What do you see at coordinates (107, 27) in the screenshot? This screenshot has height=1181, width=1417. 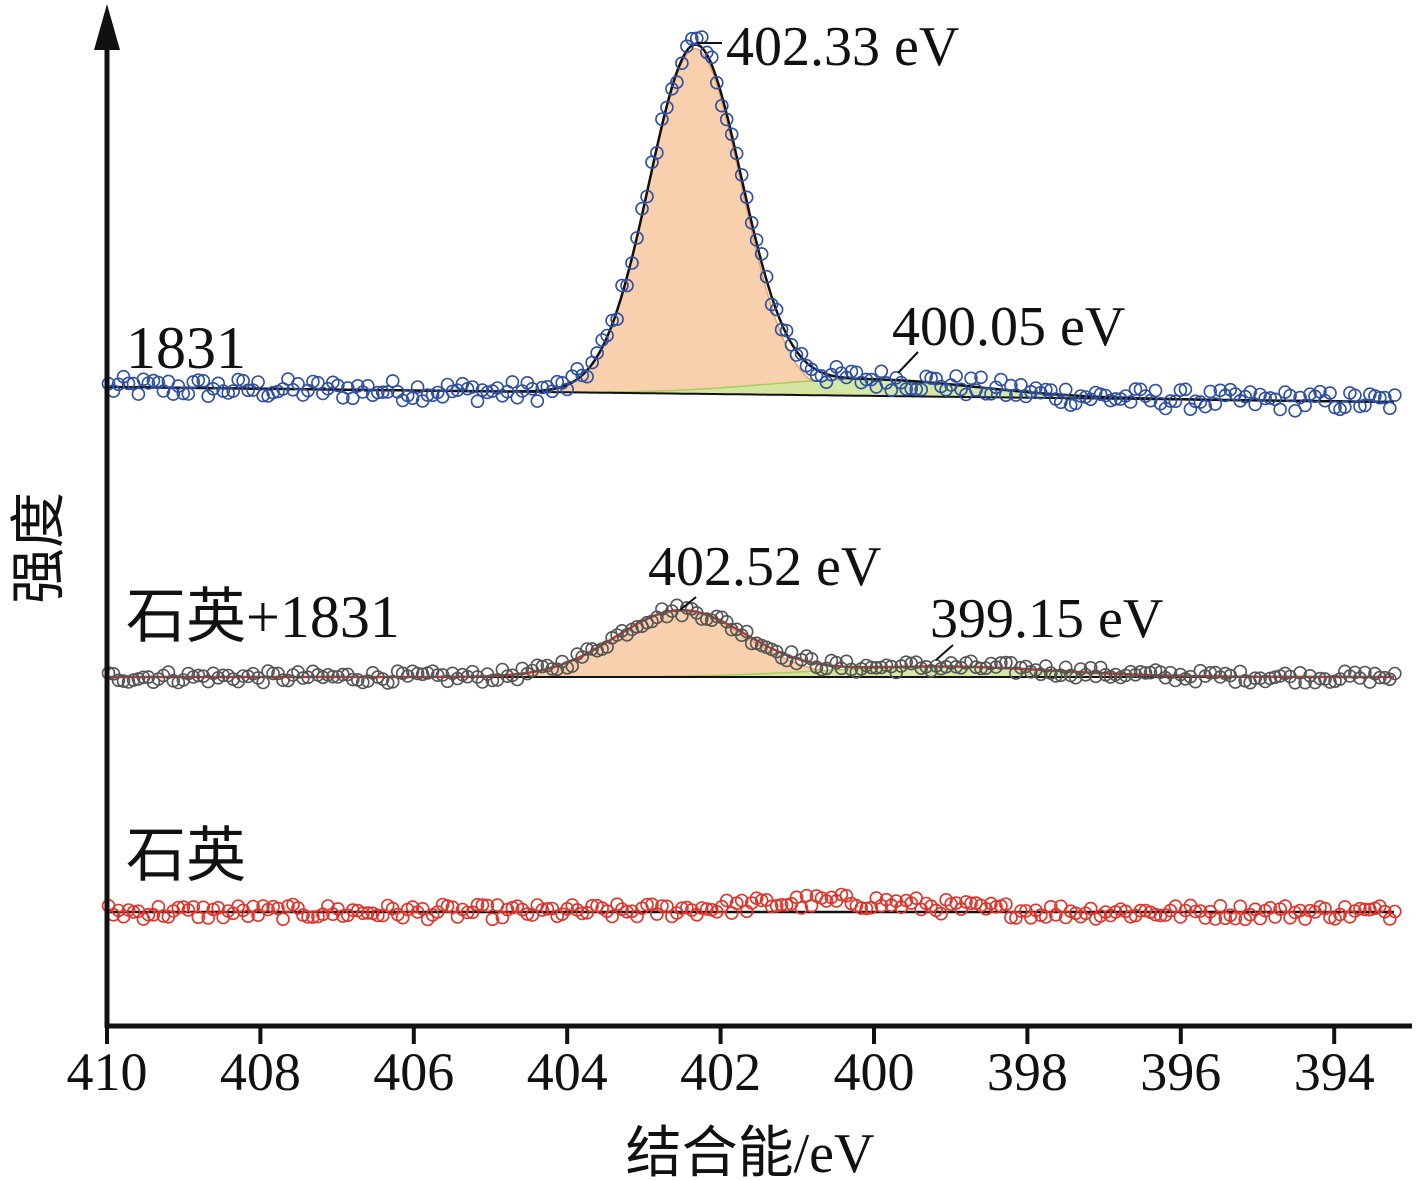 I see `y-axis-arrow` at bounding box center [107, 27].